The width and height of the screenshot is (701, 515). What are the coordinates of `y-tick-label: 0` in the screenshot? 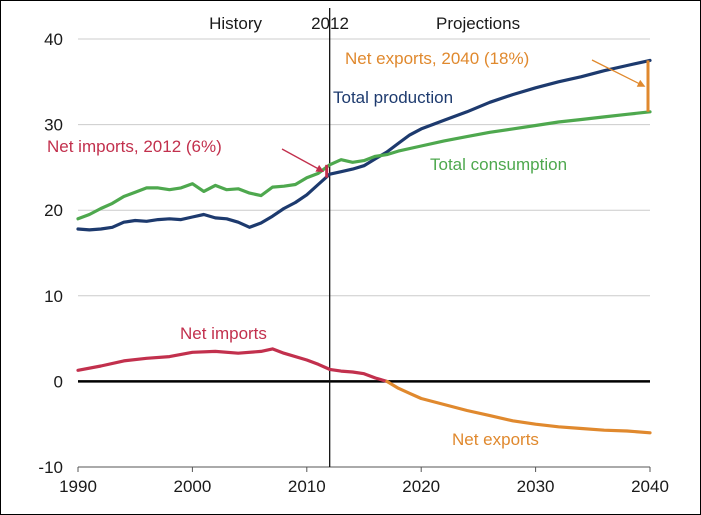 It's located at (58, 381).